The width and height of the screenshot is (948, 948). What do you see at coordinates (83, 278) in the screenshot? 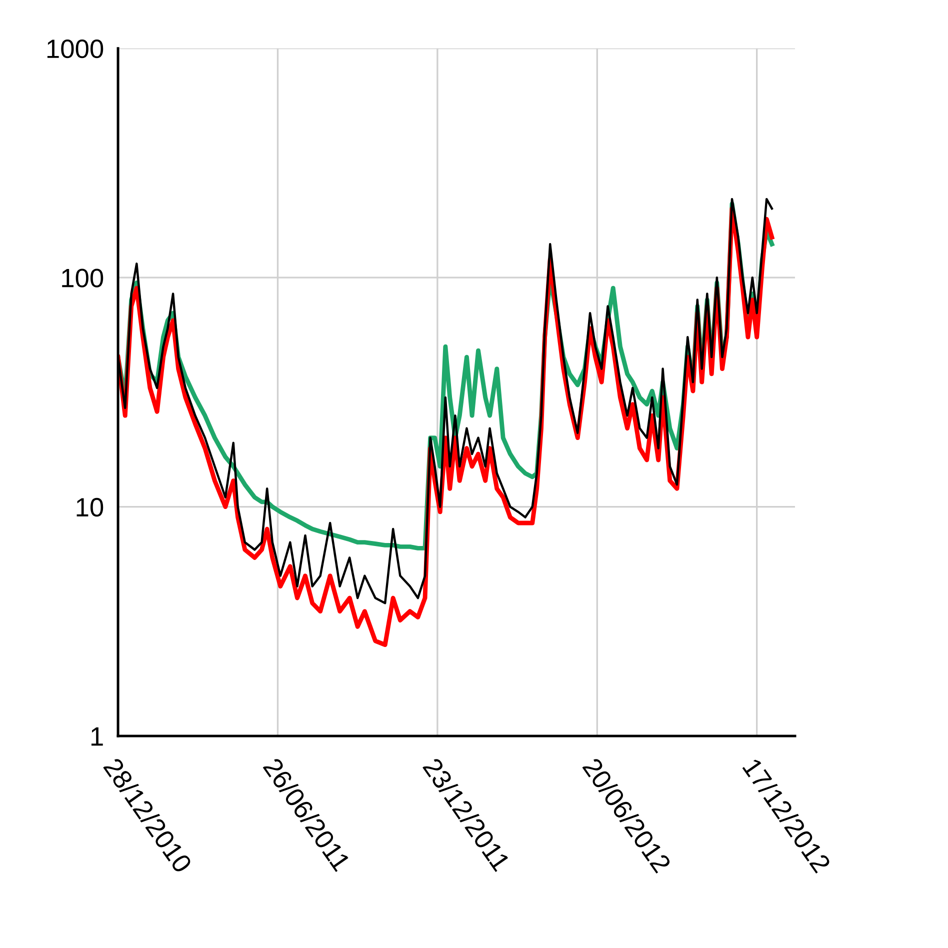
I see `y-tick-label: 100` at bounding box center [83, 278].